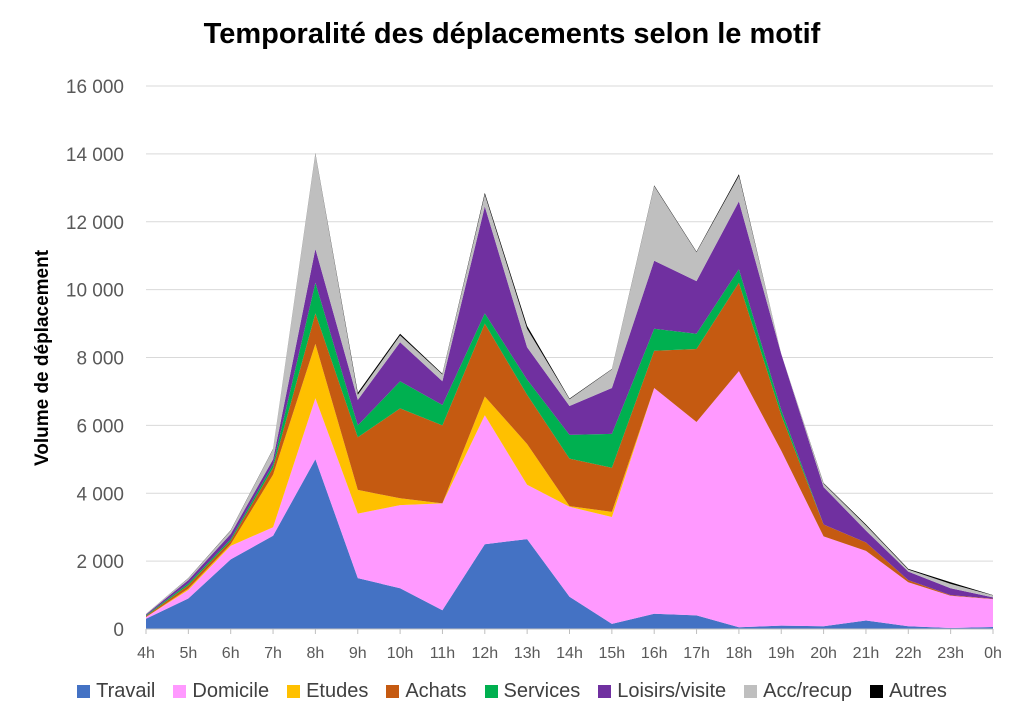 This screenshot has height=727, width=1024. Describe the element at coordinates (781, 653) in the screenshot. I see `x-tick-label: 19h` at that location.